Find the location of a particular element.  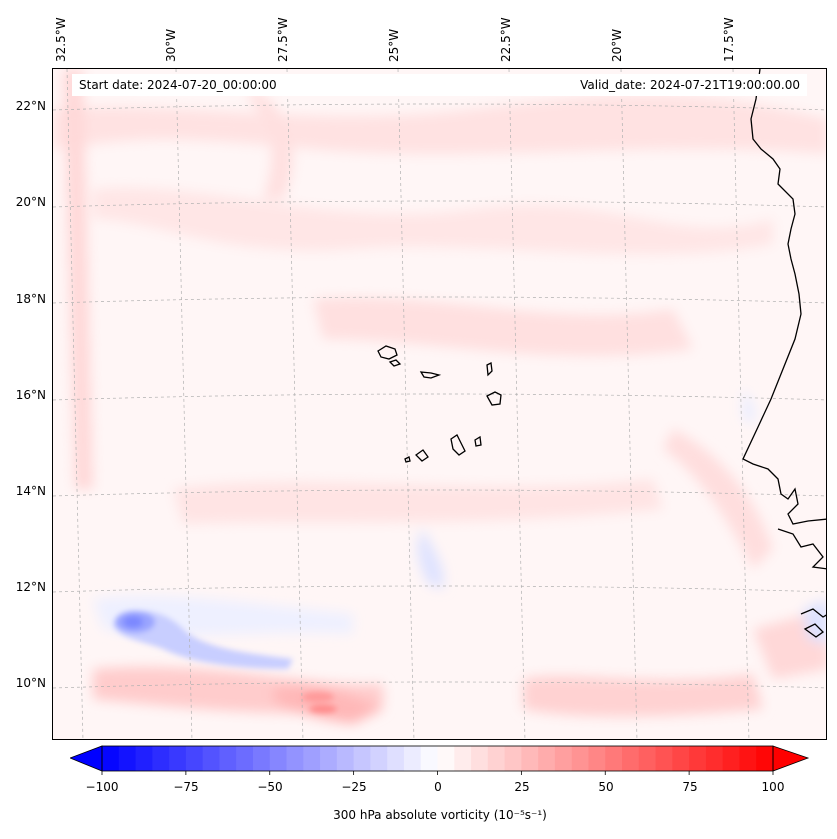

vorticity-minimum is located at coordinates (225, 662).